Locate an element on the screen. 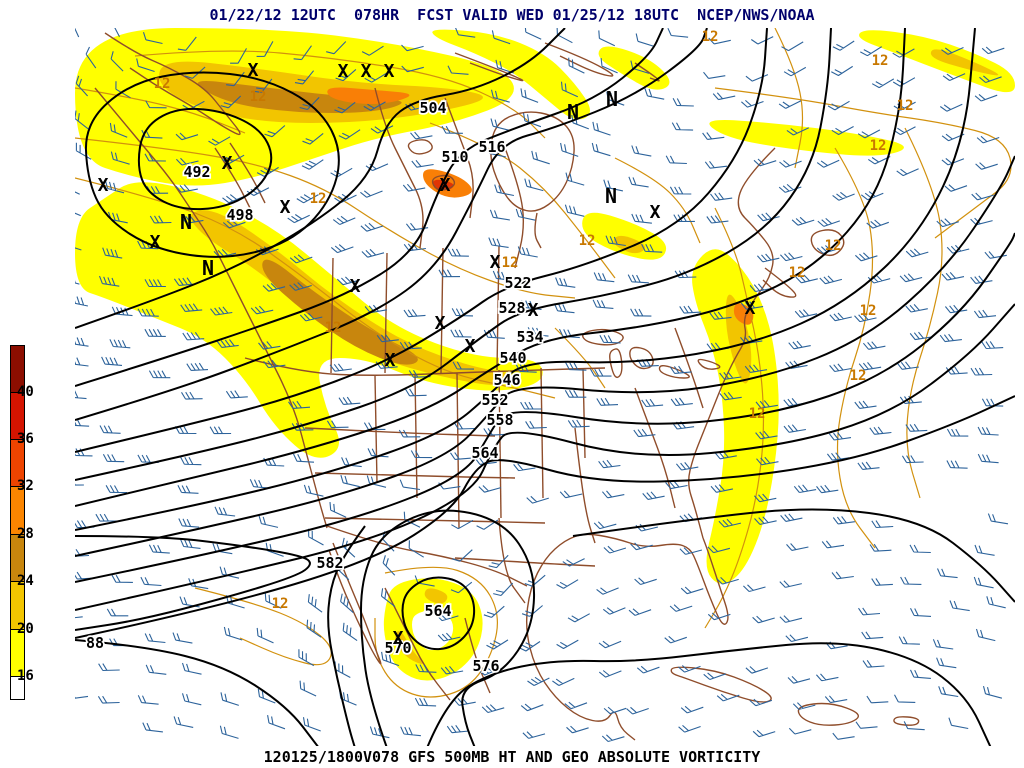 This screenshot has width=1024, height=768. height-contour-label: 528 is located at coordinates (511, 308).